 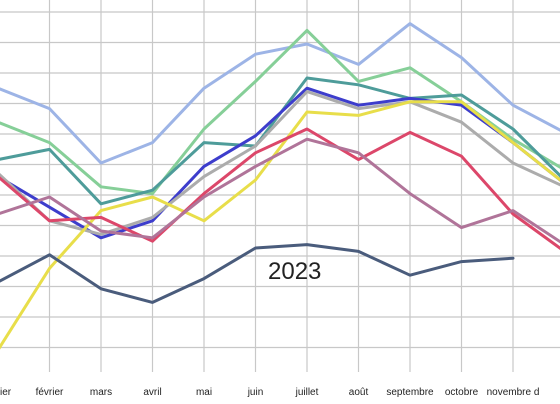 What do you see at coordinates (255, 392) in the screenshot?
I see `x-tick-label: juin` at bounding box center [255, 392].